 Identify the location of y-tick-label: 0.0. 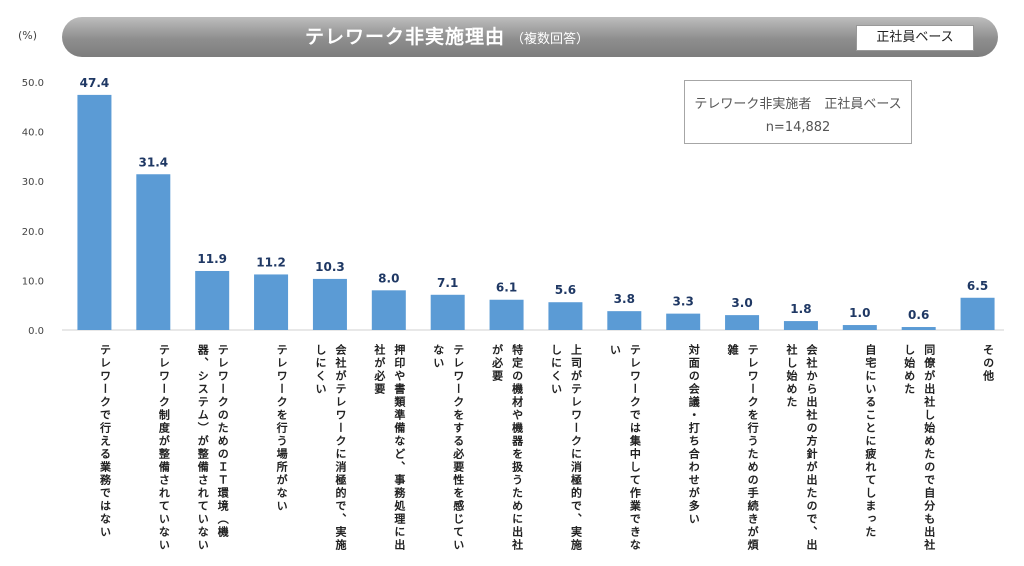
(36, 331).